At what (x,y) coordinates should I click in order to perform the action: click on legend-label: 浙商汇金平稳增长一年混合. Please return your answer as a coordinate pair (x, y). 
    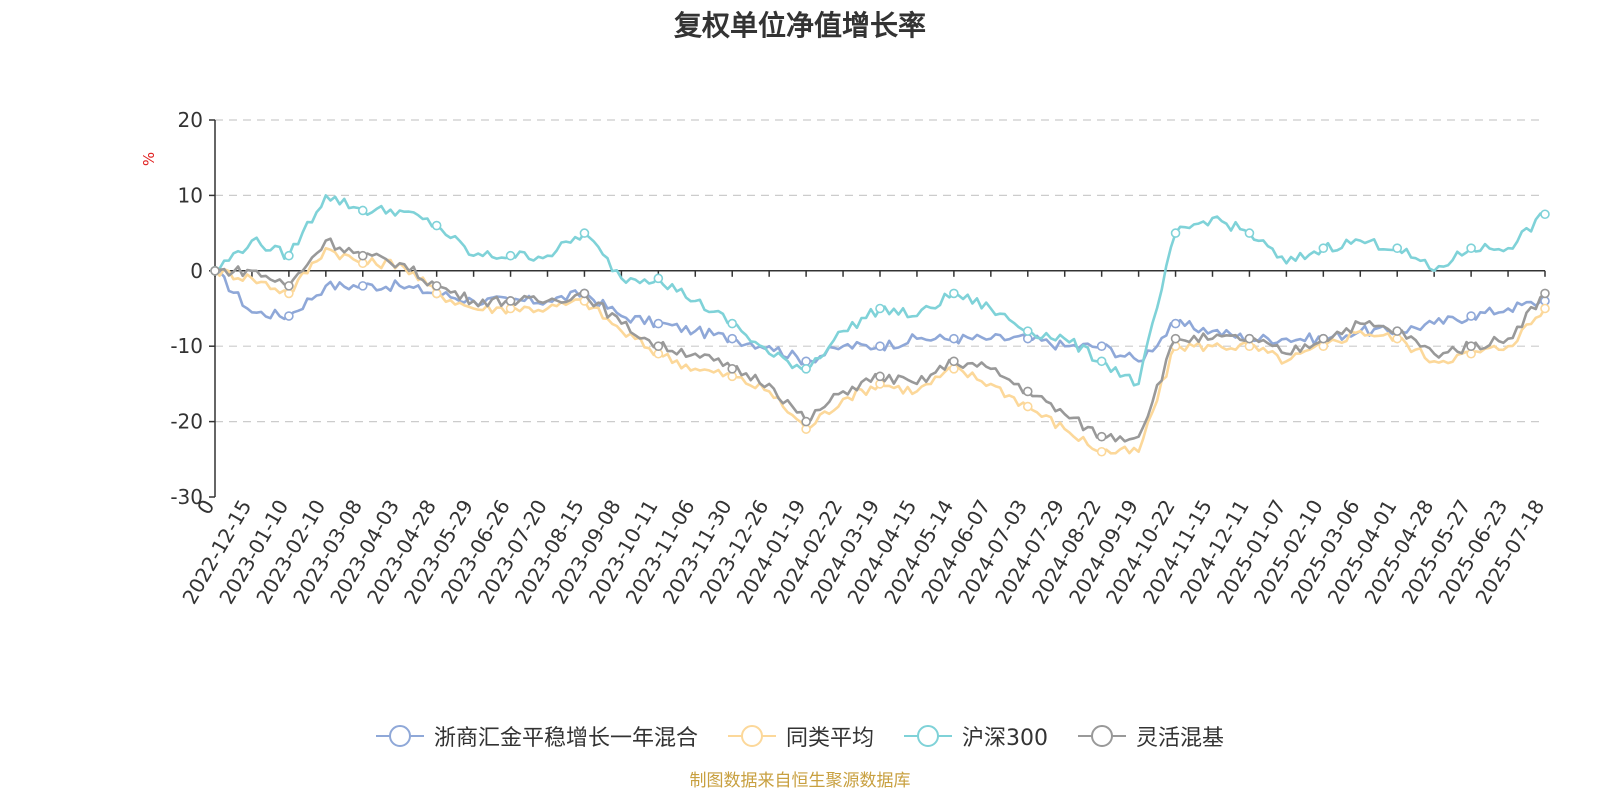
    Looking at the image, I should click on (565, 738).